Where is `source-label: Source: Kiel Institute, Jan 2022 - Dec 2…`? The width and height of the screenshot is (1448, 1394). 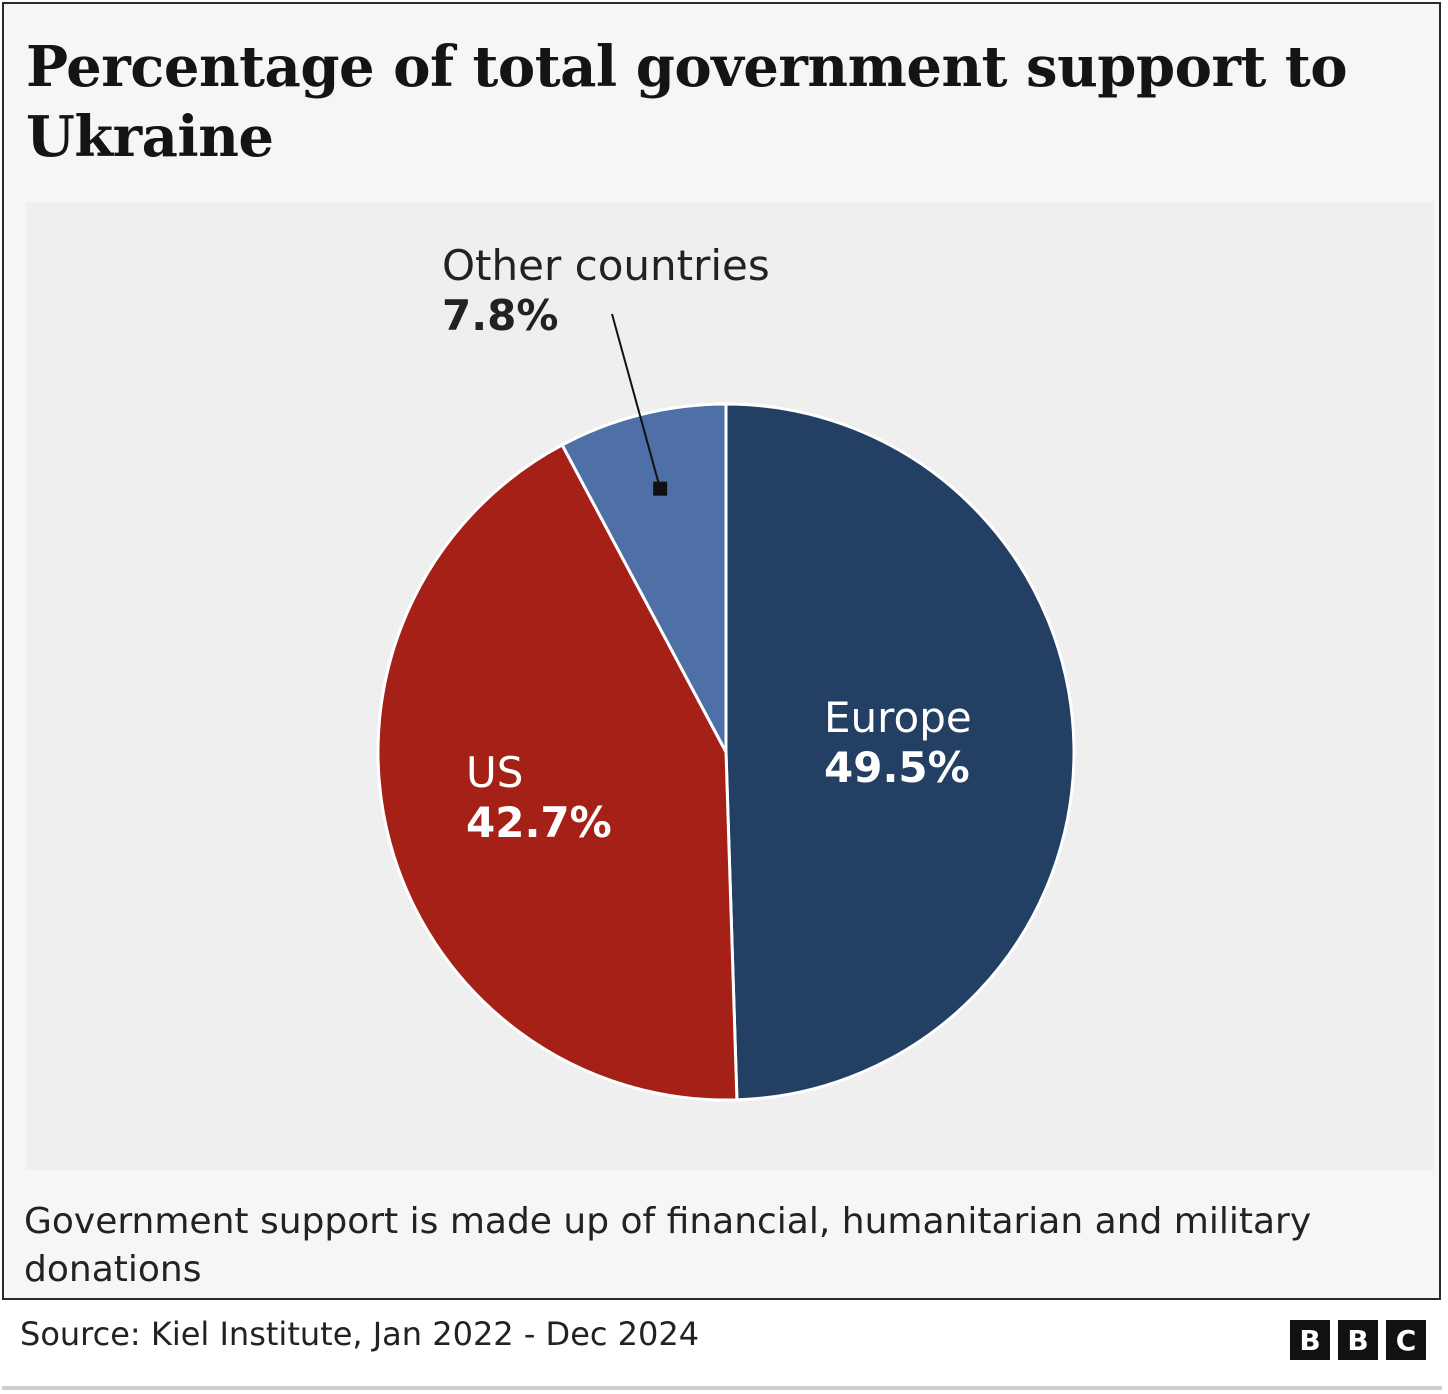
source-label: Source: Kiel Institute, Jan 2022 - Dec 2… is located at coordinates (360, 1334).